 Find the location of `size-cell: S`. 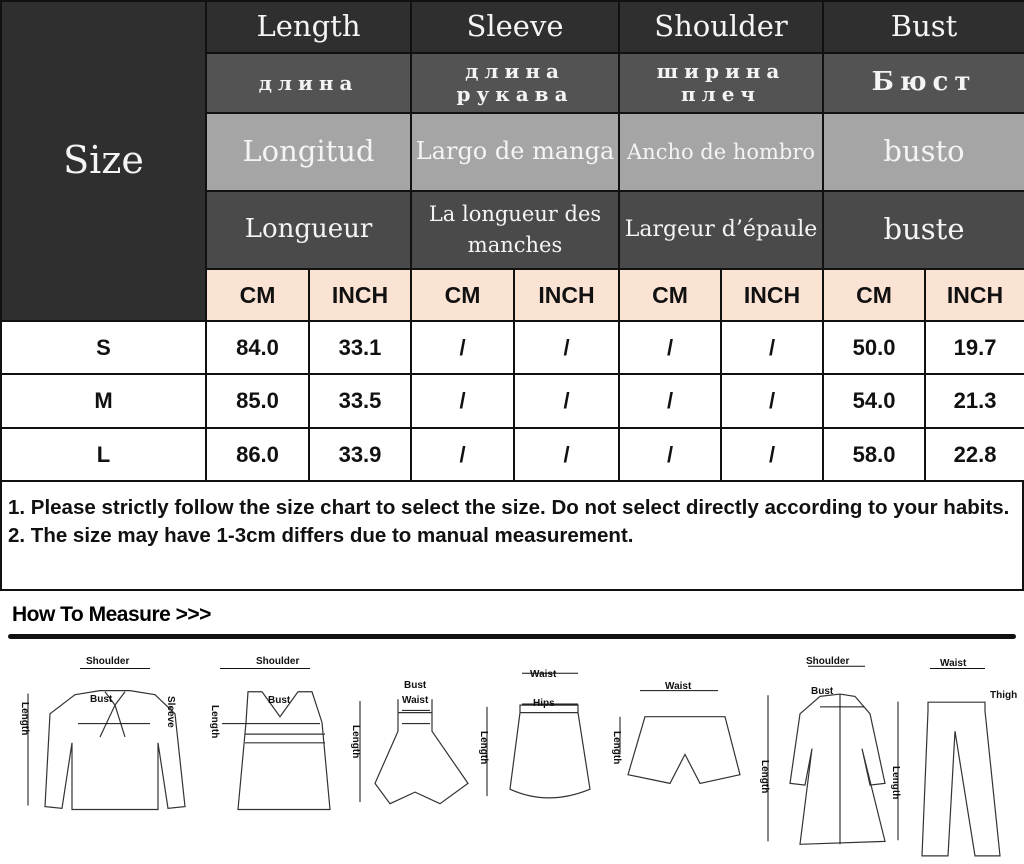

size-cell: S is located at coordinates (103, 347).